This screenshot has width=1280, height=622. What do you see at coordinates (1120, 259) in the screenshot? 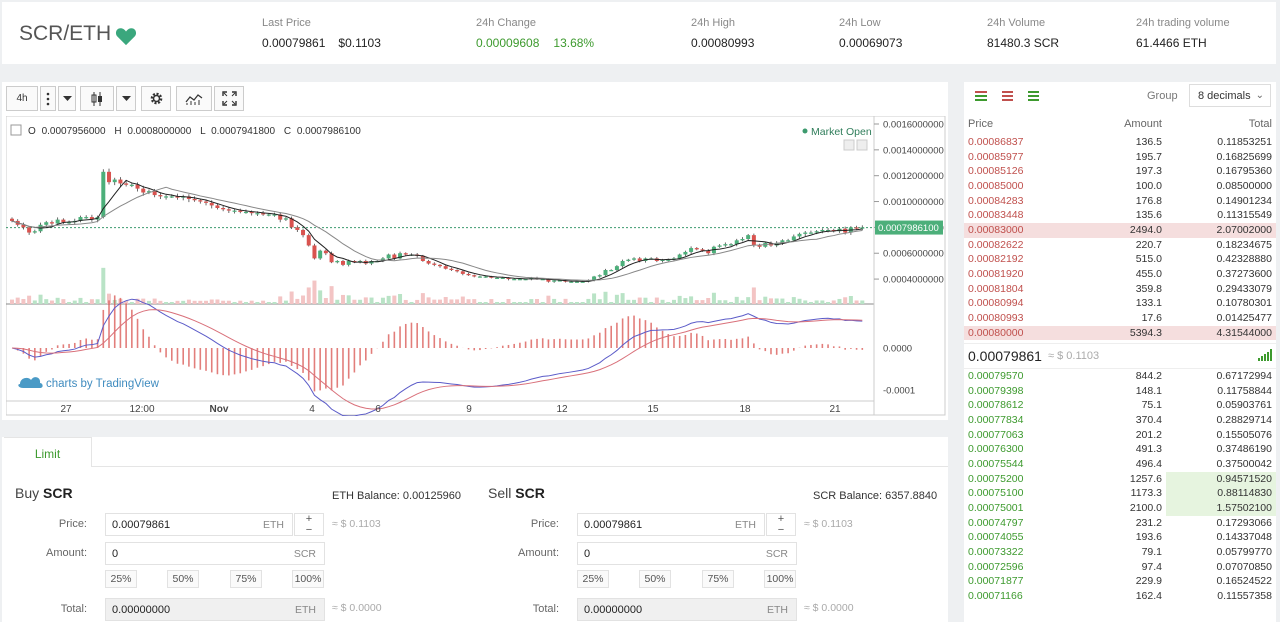
I see `ask-row: 0.00082192 515.0 0.42328880` at bounding box center [1120, 259].